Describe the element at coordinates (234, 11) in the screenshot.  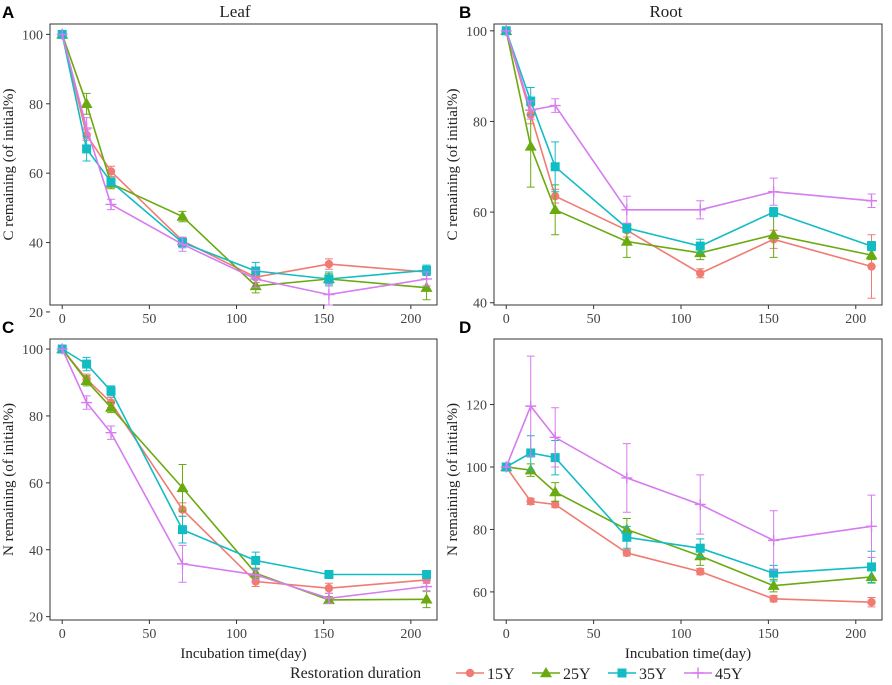
I see `column-title-leaf: Leaf` at that location.